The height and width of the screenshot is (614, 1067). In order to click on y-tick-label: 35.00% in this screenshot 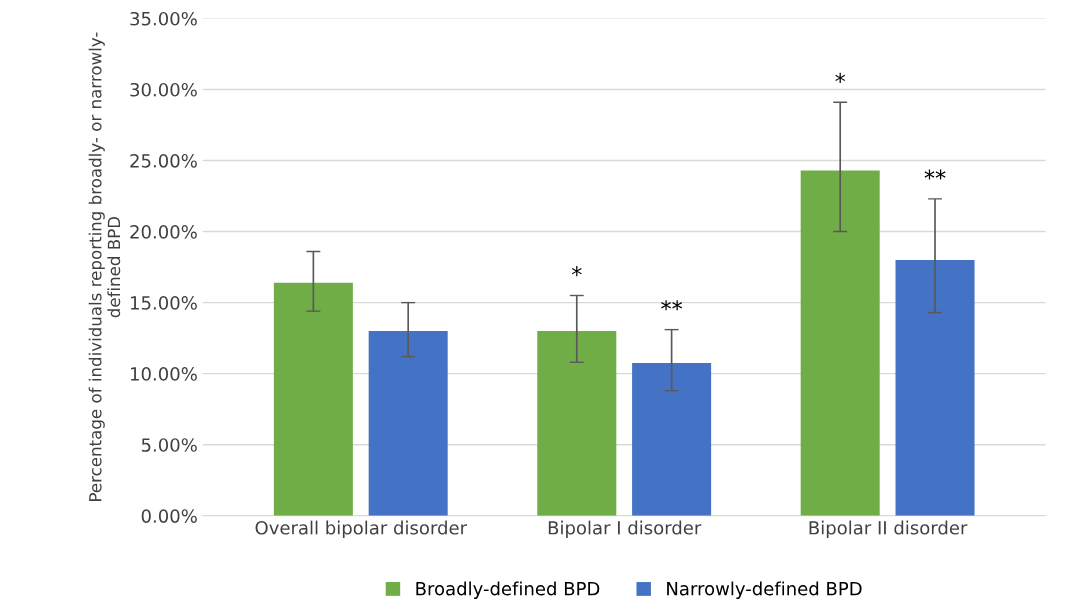, I will do `click(163, 18)`.